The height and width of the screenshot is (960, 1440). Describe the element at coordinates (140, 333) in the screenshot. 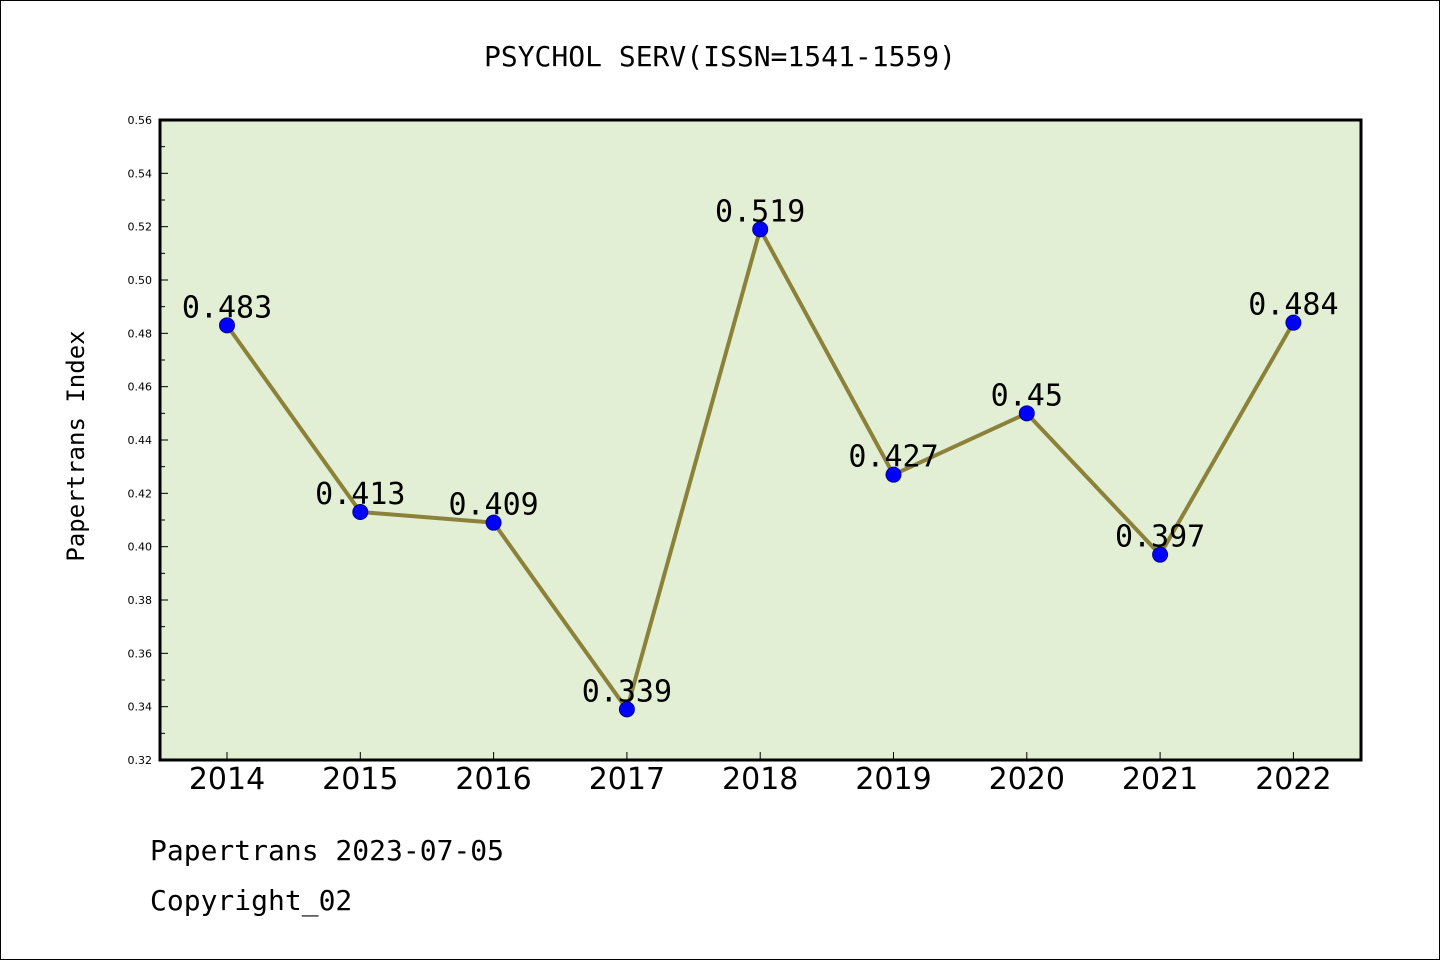

I see `y-tick-label: 0.48` at that location.